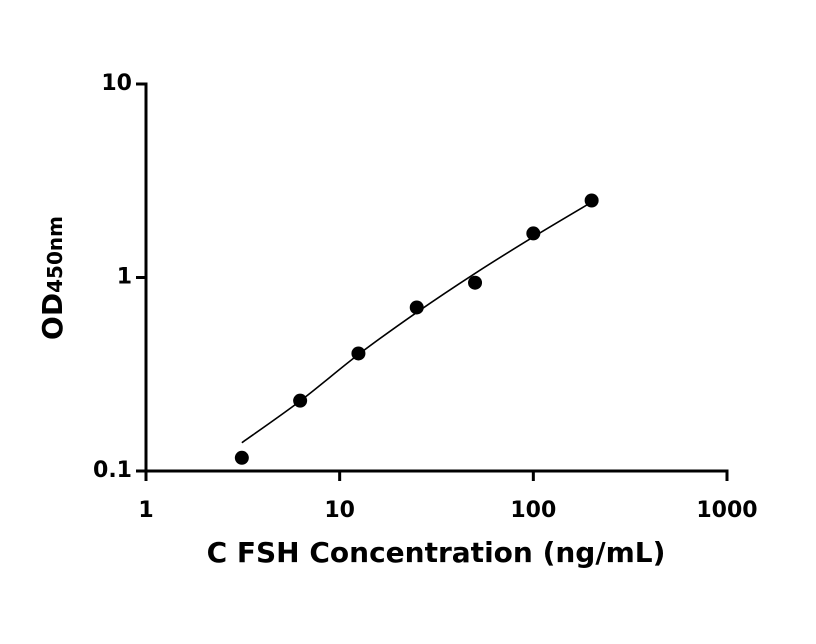 This screenshot has width=816, height=644. Describe the element at coordinates (112, 470) in the screenshot. I see `y-tick-label: 0.1` at that location.